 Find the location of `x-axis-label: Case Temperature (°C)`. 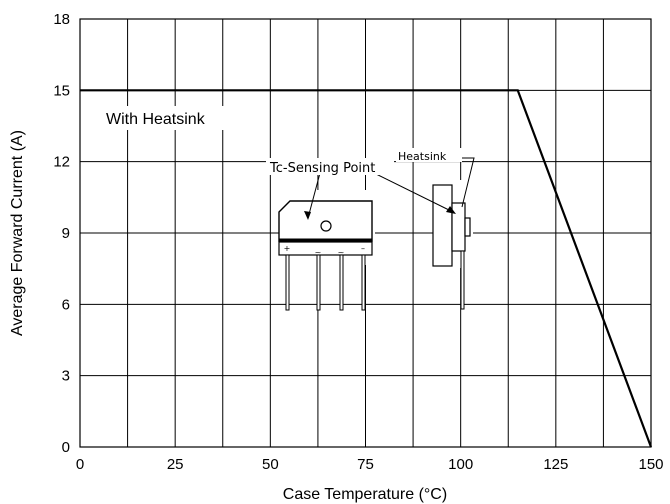

x-axis-label: Case Temperature (°C) is located at coordinates (365, 494).